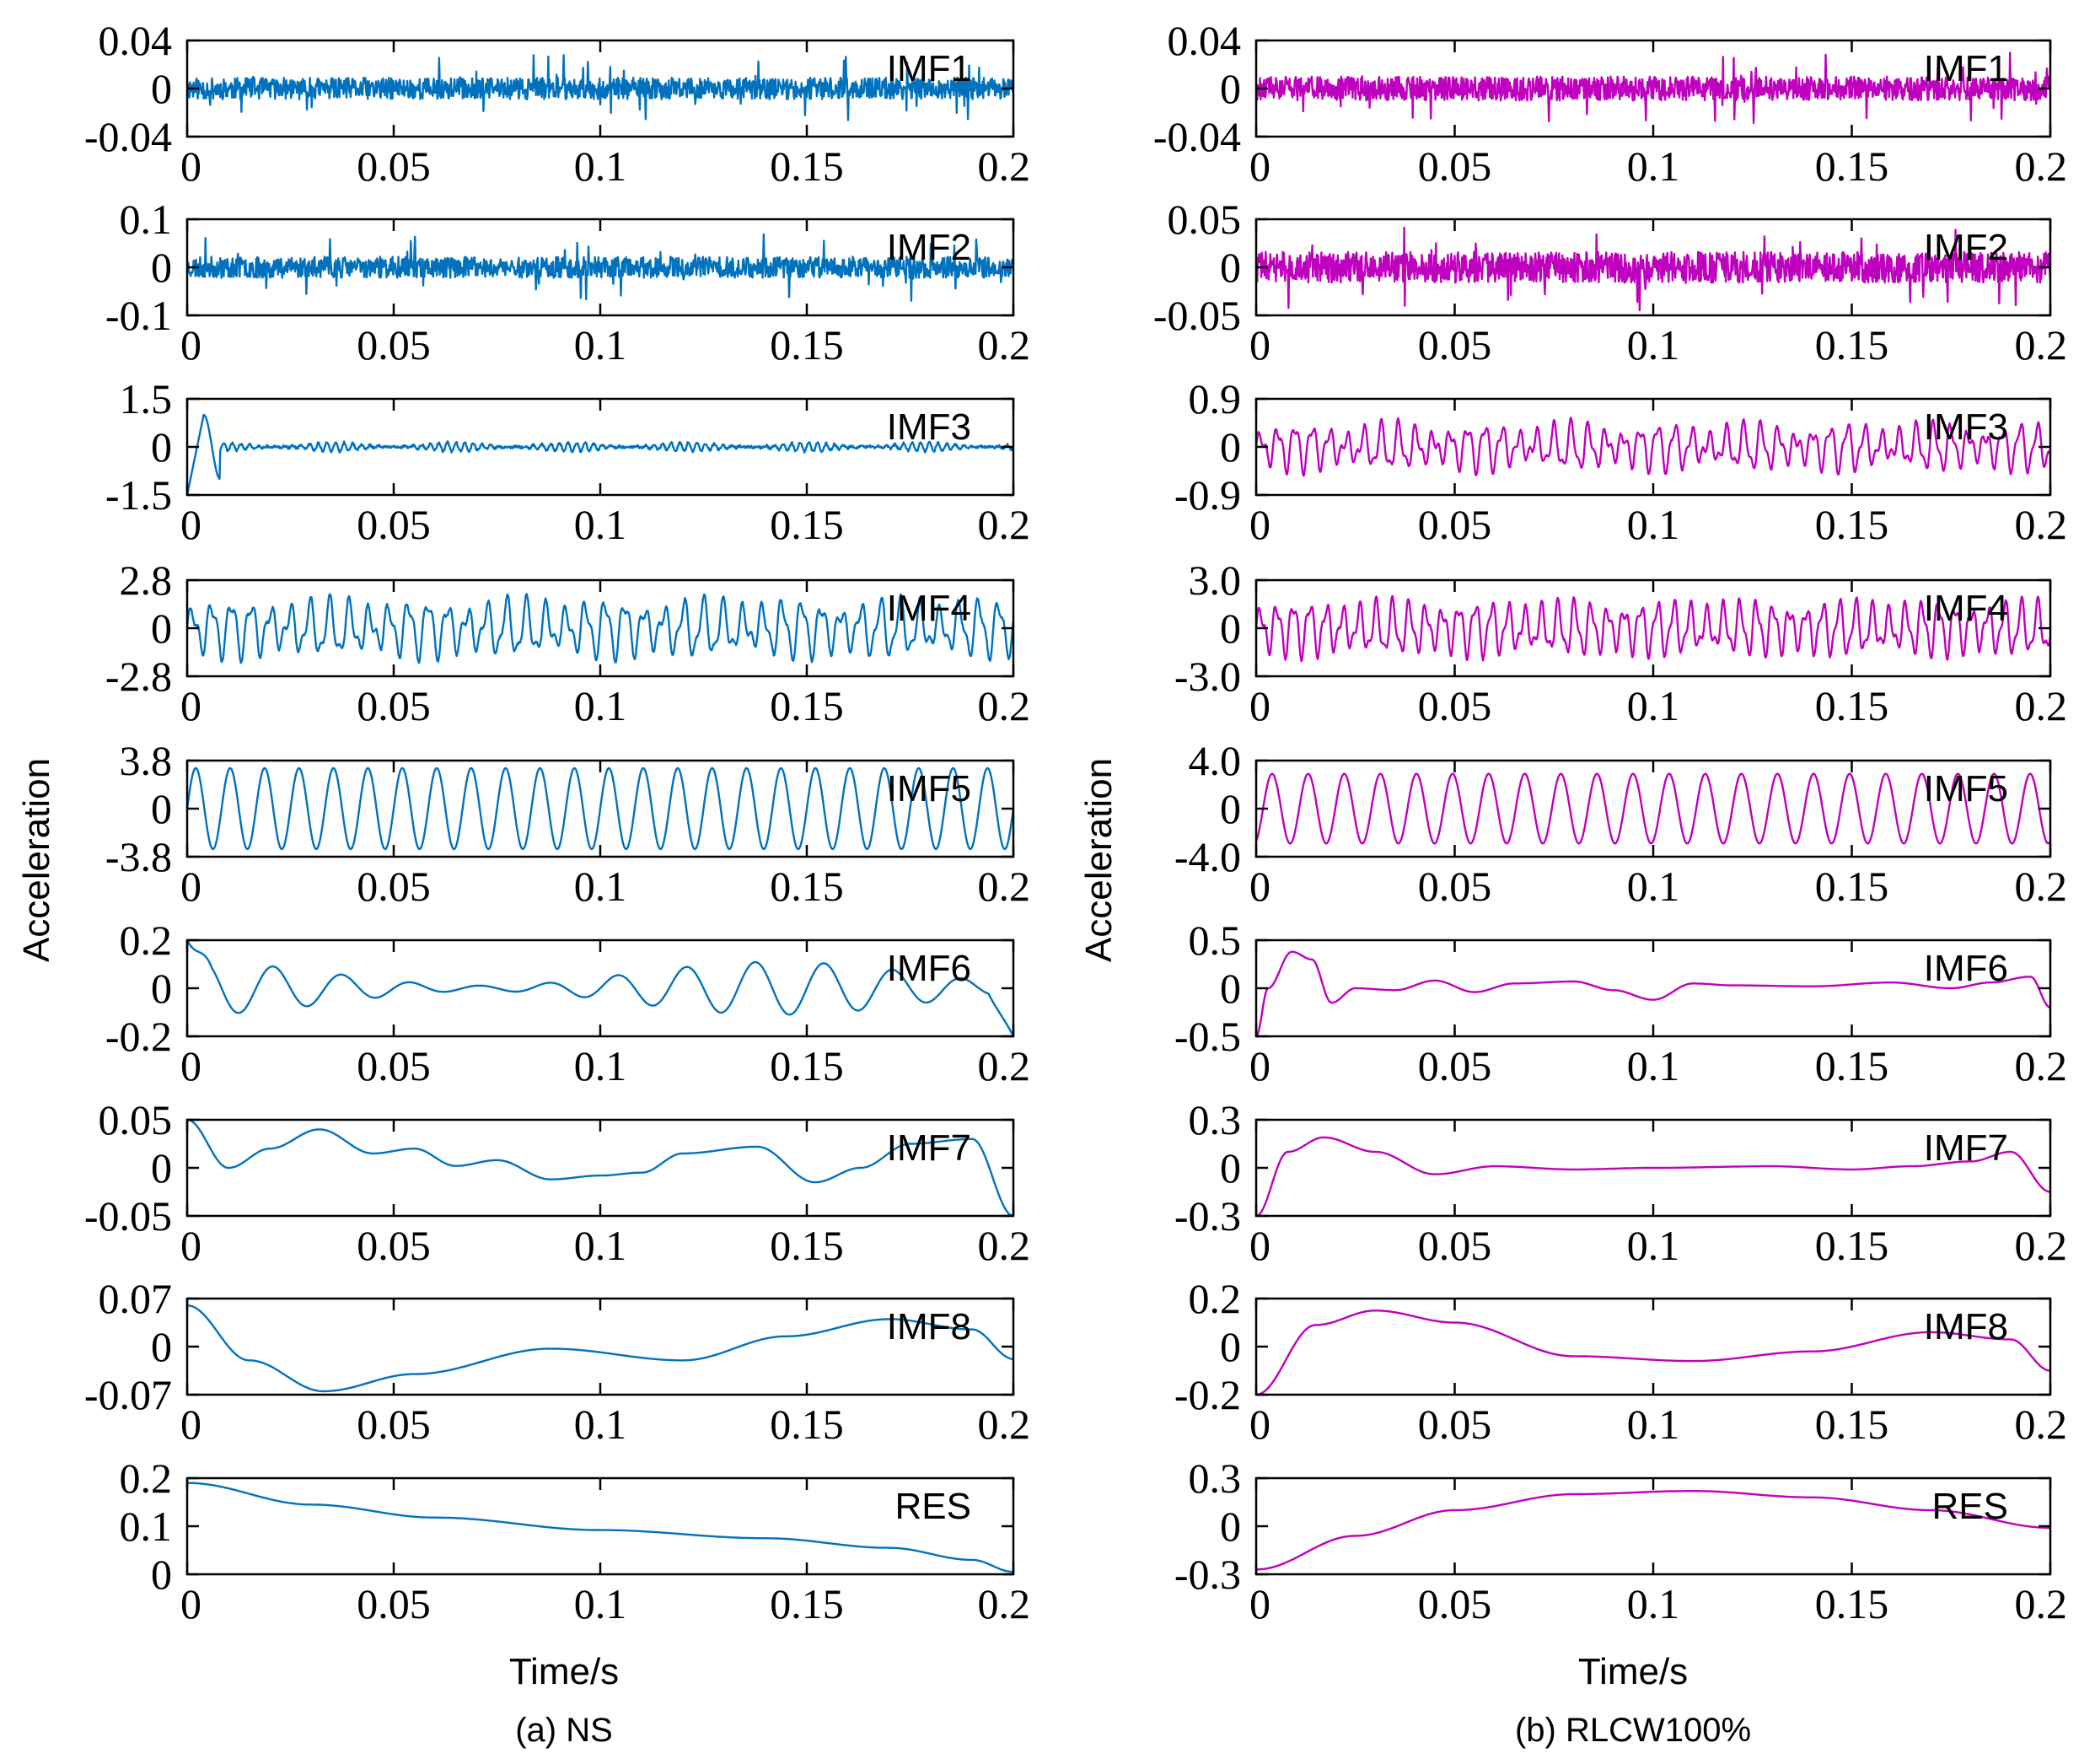 This screenshot has width=2095, height=1764. Describe the element at coordinates (1215, 398) in the screenshot. I see `ytick-label: 0.9` at that location.